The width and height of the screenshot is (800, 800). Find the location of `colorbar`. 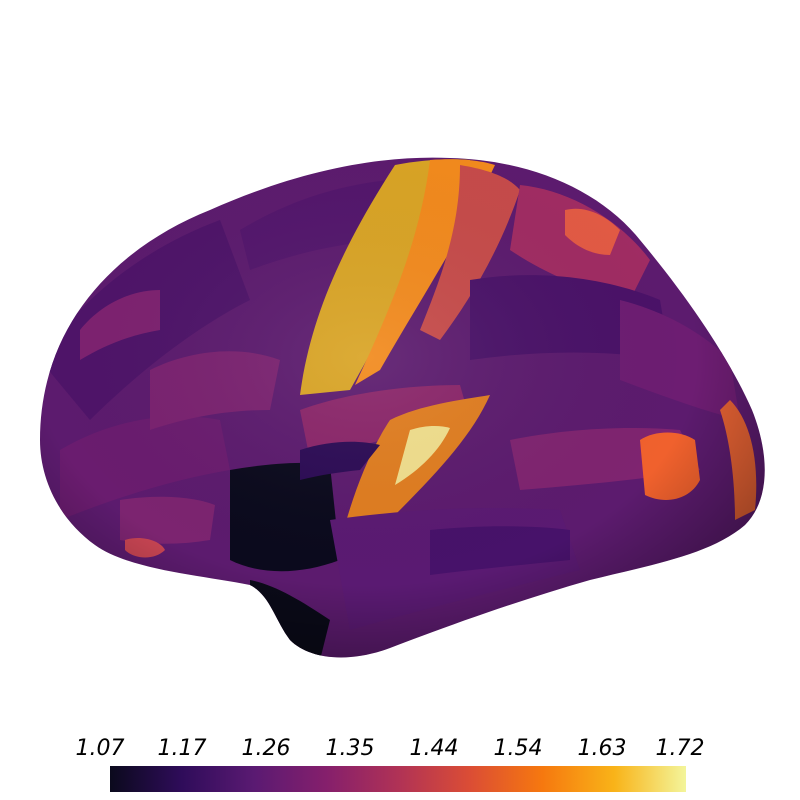

colorbar is located at coordinates (398, 779).